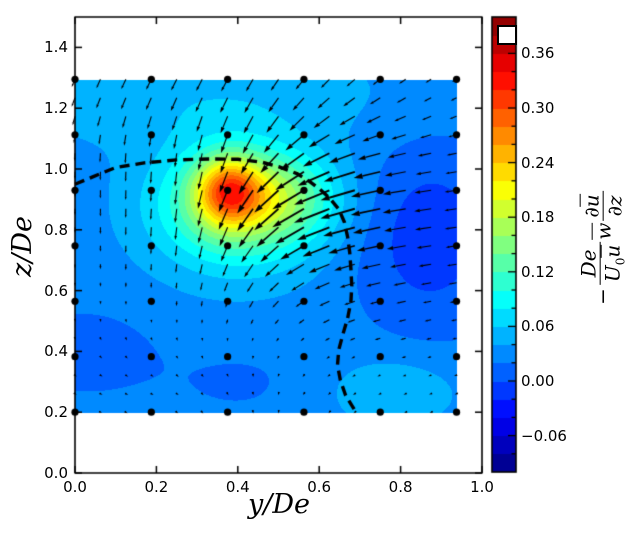  What do you see at coordinates (56, 169) in the screenshot?
I see `y-tick-label: 1.0` at bounding box center [56, 169].